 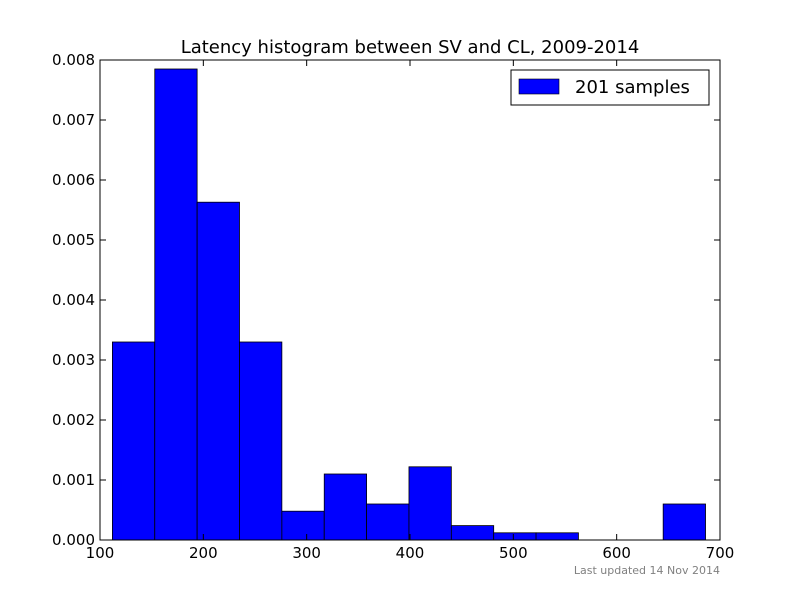 I want to click on y-tick-label: 0.006, so click(x=73, y=180).